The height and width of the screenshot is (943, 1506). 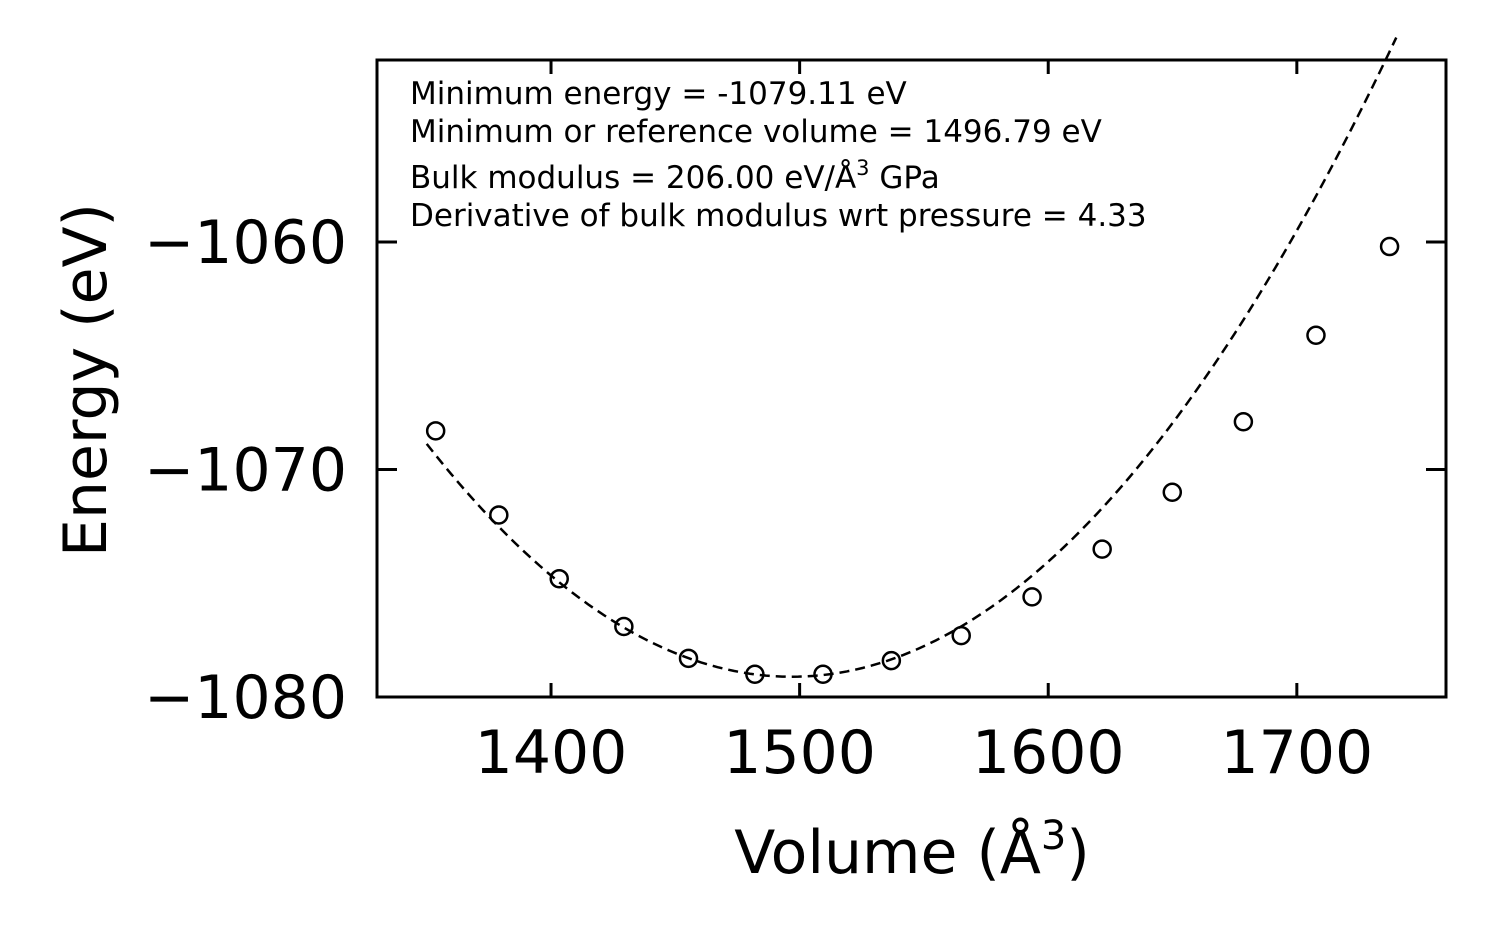 What do you see at coordinates (887, 852) in the screenshot?
I see `x-axis-label-text: Volume (Å` at bounding box center [887, 852].